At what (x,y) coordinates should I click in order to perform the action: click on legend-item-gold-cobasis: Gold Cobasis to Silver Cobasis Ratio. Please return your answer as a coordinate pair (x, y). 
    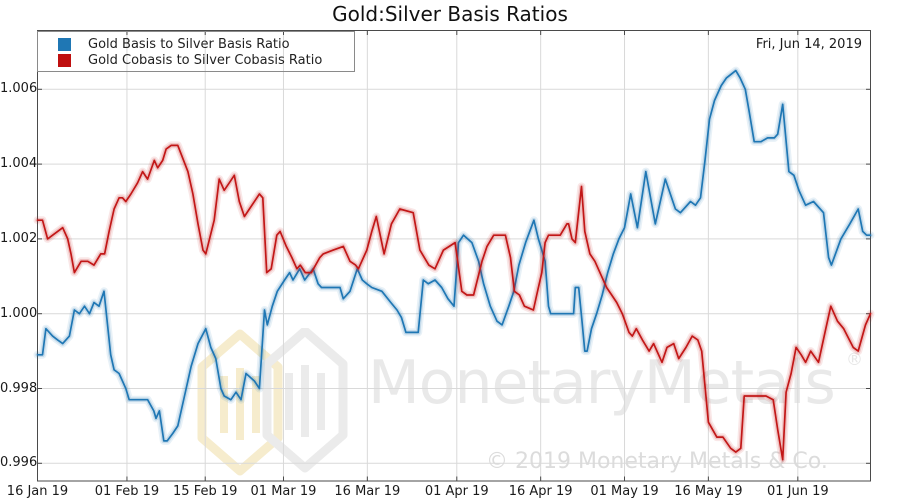
    Looking at the image, I should click on (196, 60).